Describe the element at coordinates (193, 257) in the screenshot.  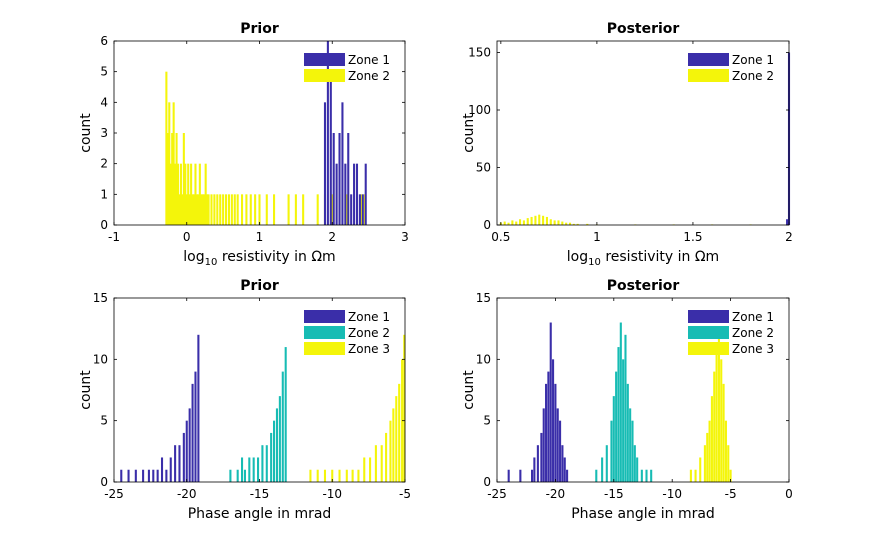
I see `x-axis-label-pre: log` at that location.